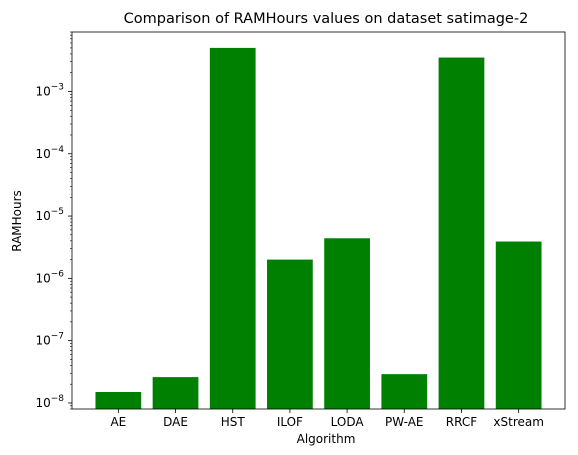  Describe the element at coordinates (118, 400) in the screenshot. I see `bar-ae` at that location.